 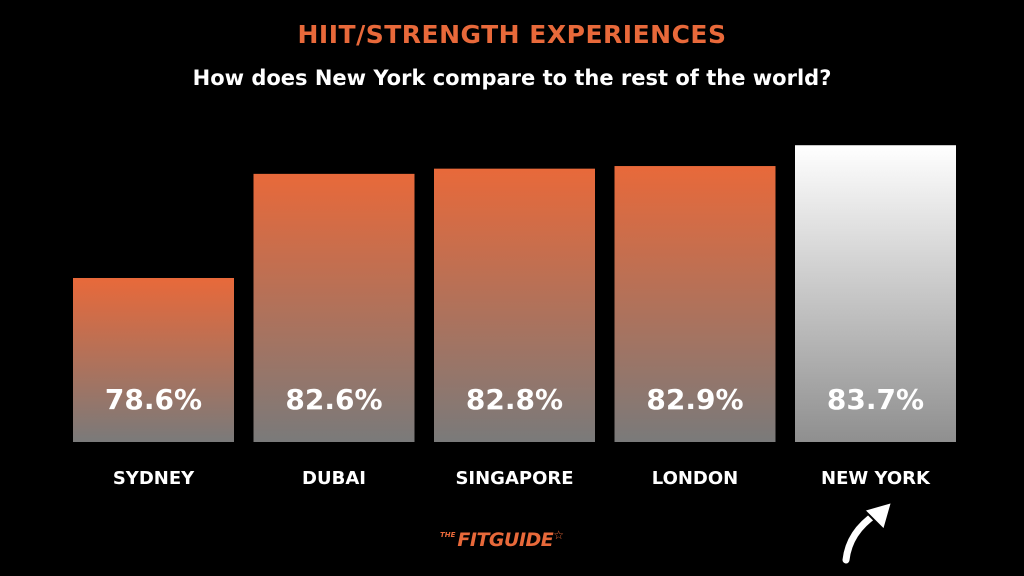 I want to click on data-label: 82.6%, so click(x=333, y=399).